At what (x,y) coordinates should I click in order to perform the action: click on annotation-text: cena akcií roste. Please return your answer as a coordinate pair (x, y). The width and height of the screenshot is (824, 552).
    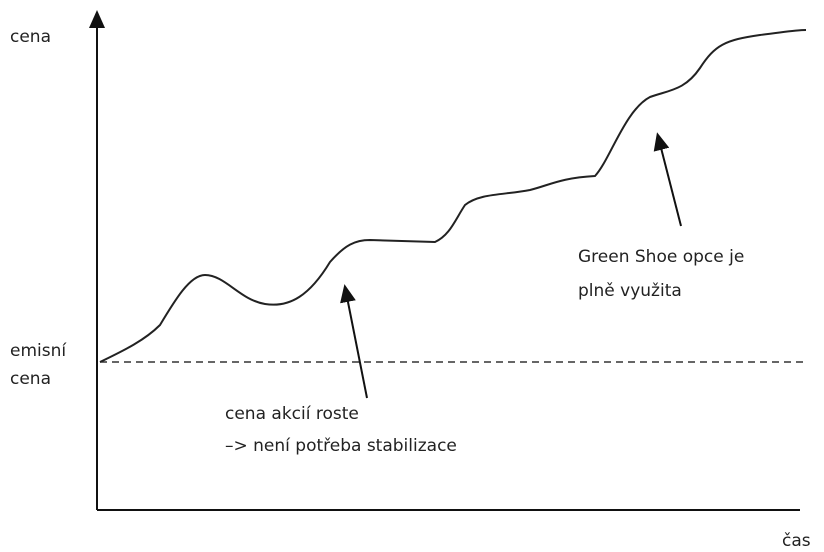
    Looking at the image, I should click on (292, 414).